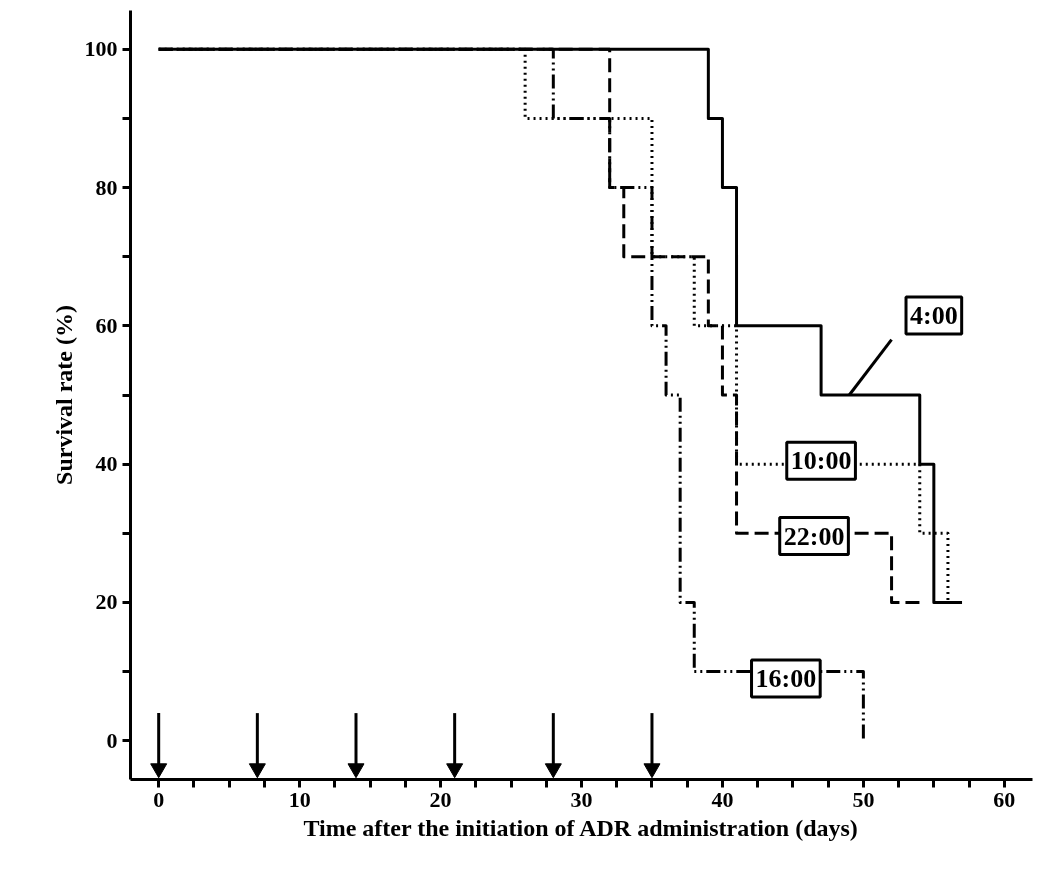 This screenshot has height=879, width=1039. I want to click on y-tick-label: 20, so click(106, 602).